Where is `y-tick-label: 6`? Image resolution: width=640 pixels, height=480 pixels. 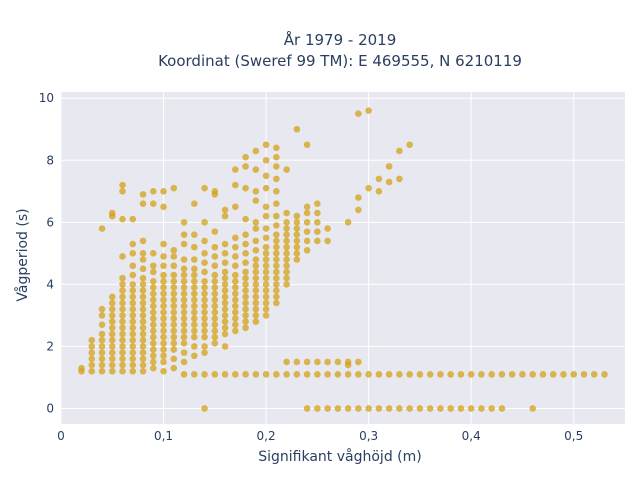 y-tick-label: 6 is located at coordinates (50, 222).